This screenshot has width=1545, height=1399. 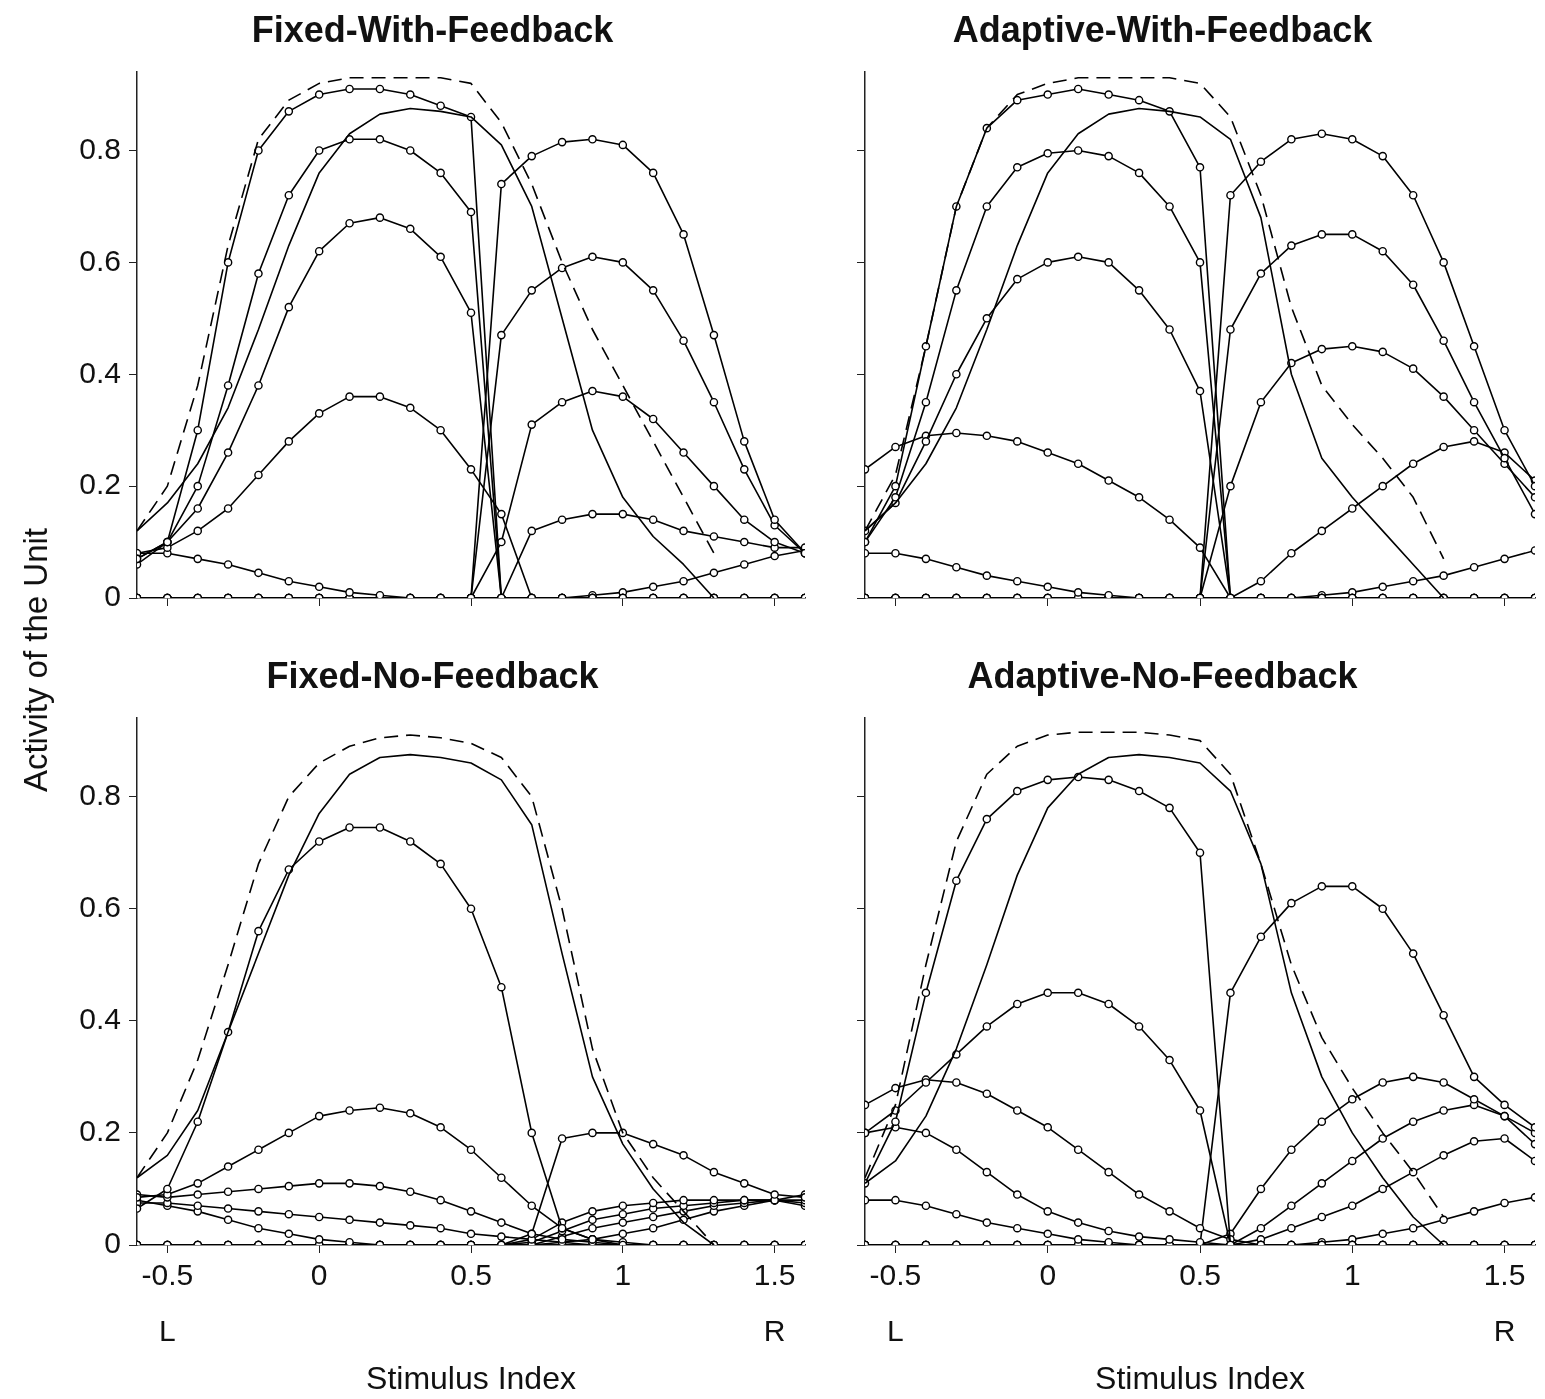 What do you see at coordinates (433, 29) in the screenshot?
I see `chart-title: Fixed-With-Feedback` at bounding box center [433, 29].